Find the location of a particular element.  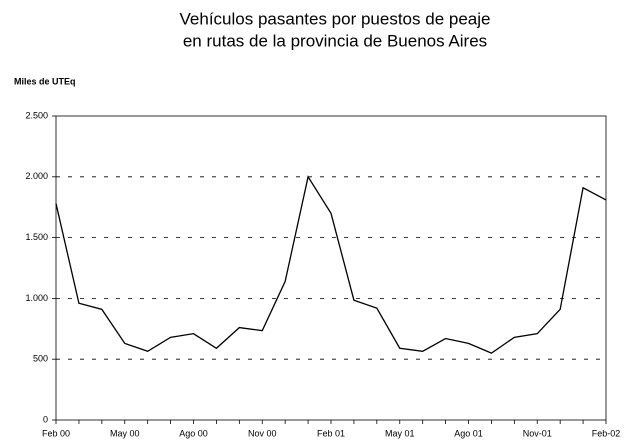

x-tick-label: Nov-01 is located at coordinates (537, 433).